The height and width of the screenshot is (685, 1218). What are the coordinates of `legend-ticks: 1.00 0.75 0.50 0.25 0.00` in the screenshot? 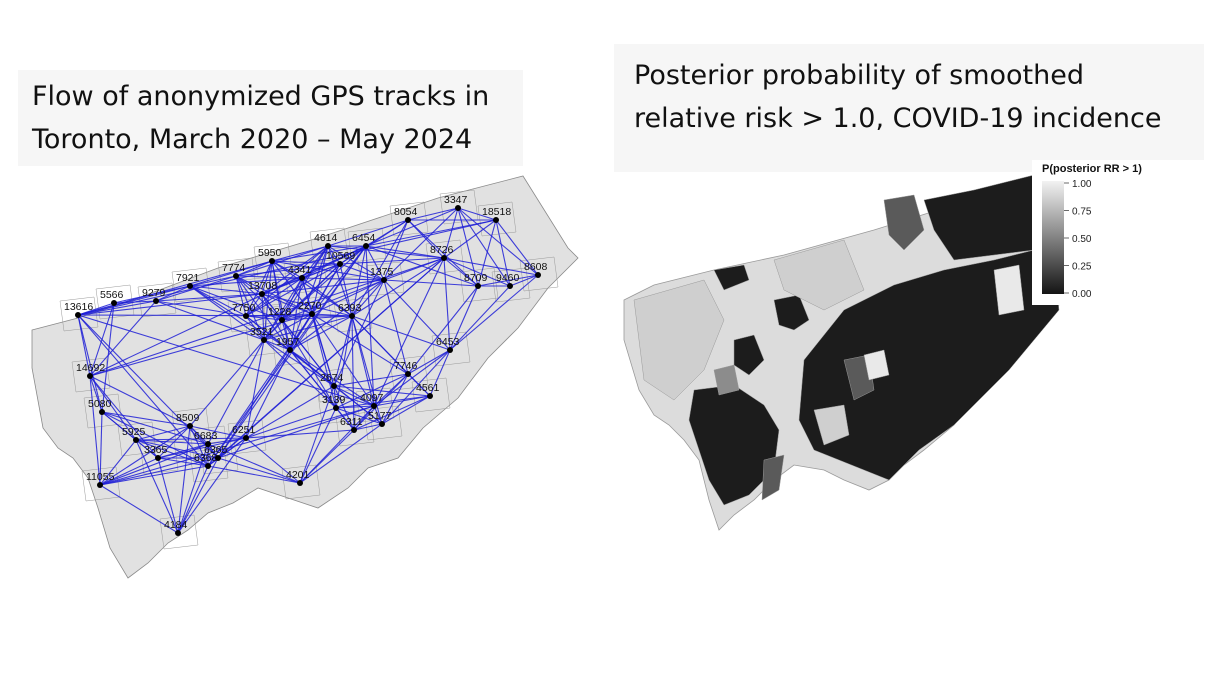 It's located at (1078, 239).